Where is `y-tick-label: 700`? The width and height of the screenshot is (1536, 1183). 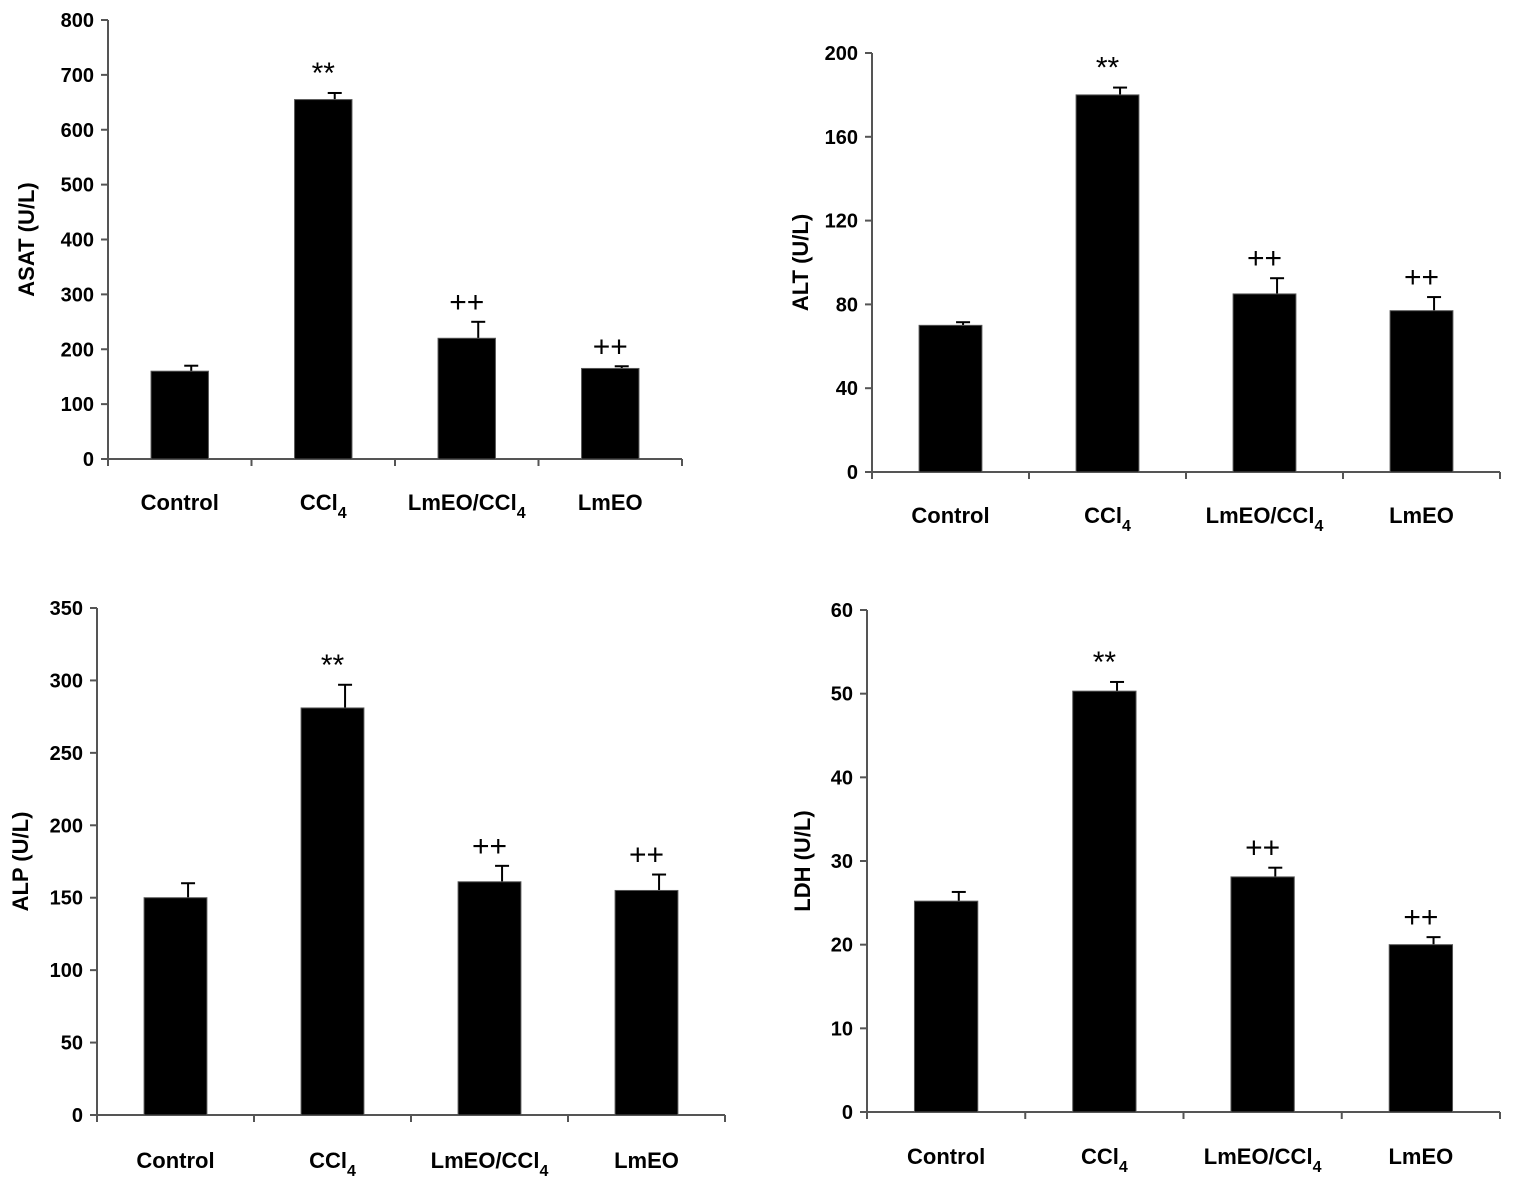 y-tick-label: 700 is located at coordinates (77, 76).